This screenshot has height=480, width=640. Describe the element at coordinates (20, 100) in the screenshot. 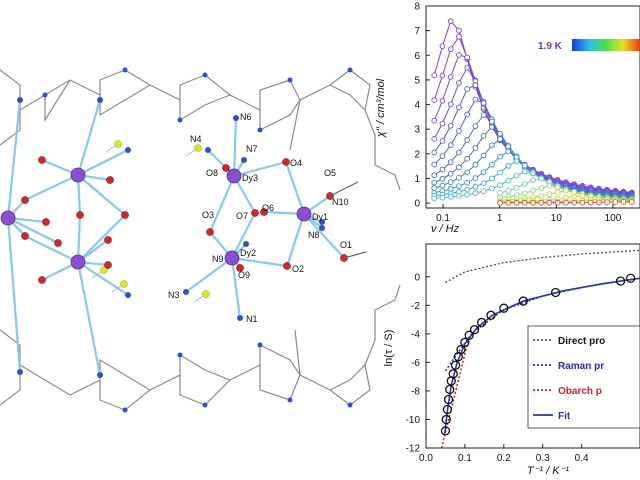

I see `nitrogen-atom-nL5` at that location.